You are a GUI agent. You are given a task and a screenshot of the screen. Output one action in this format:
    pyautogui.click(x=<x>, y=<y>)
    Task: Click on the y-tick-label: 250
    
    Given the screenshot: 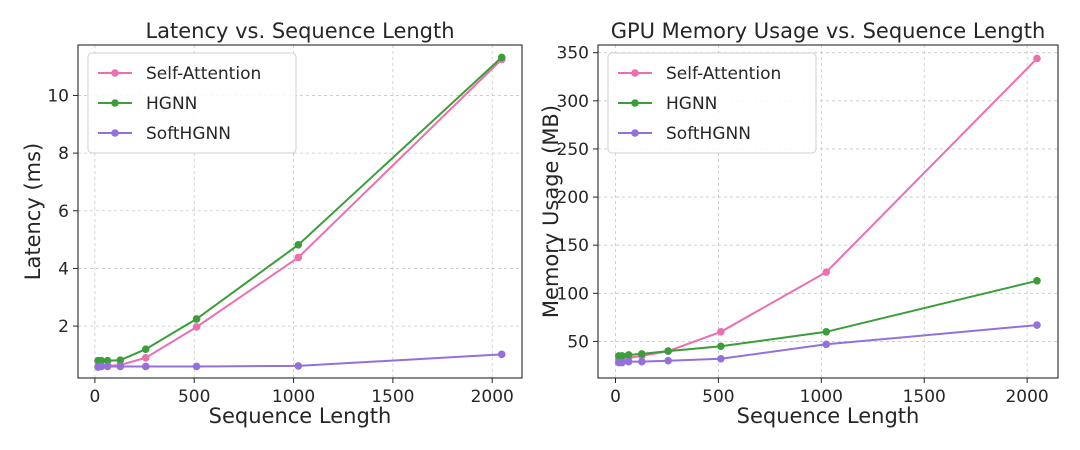 What is the action you would take?
    pyautogui.click(x=573, y=150)
    